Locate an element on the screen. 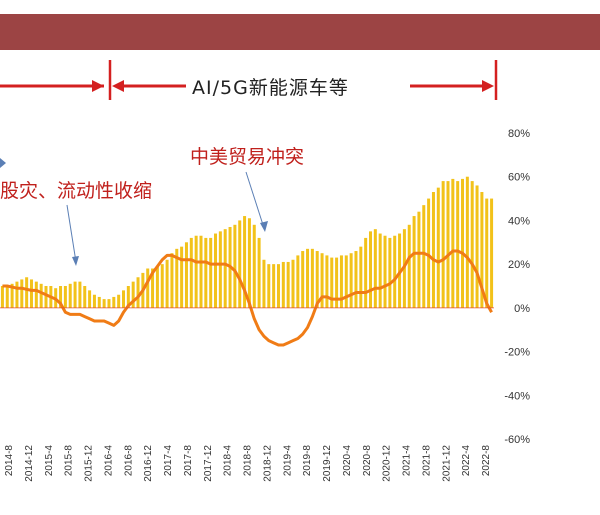  pointer-arrowhead-edge is located at coordinates (3, 163).